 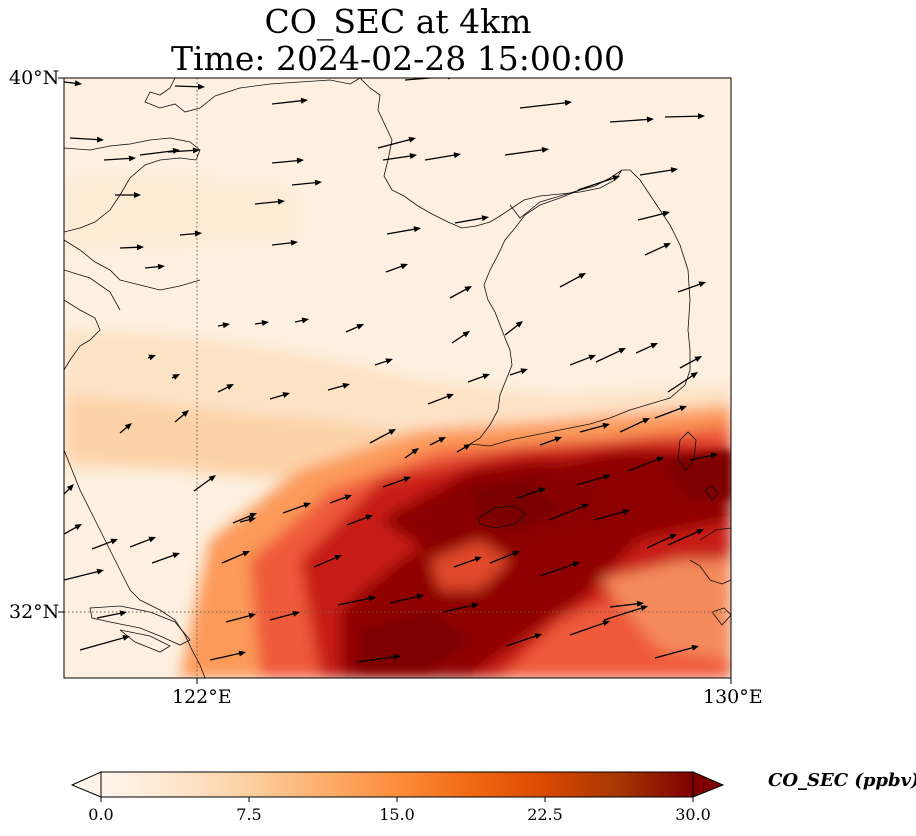 What do you see at coordinates (101, 814) in the screenshot?
I see `colorbar-tick-0: 0.0` at bounding box center [101, 814].